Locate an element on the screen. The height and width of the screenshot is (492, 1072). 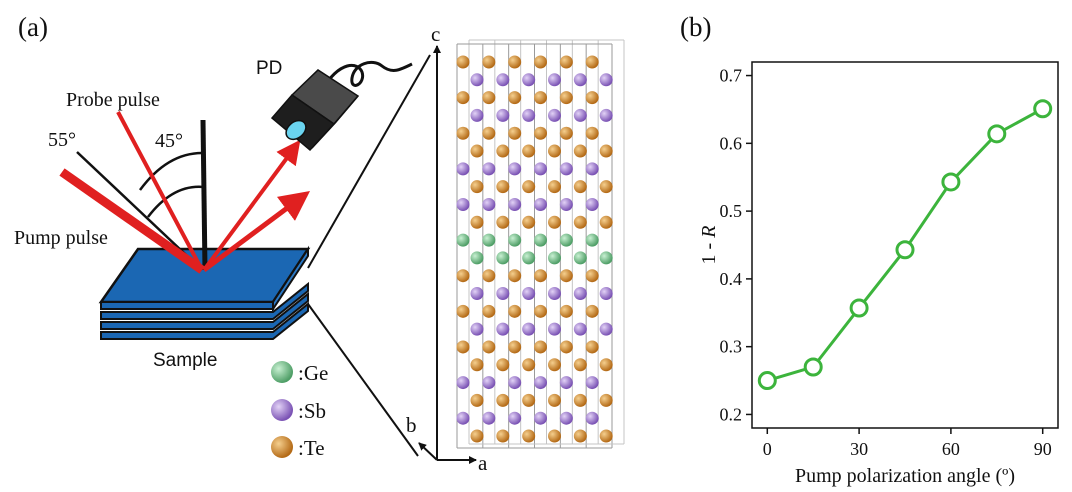
zoom-line-bottom is located at coordinates (363, 380).